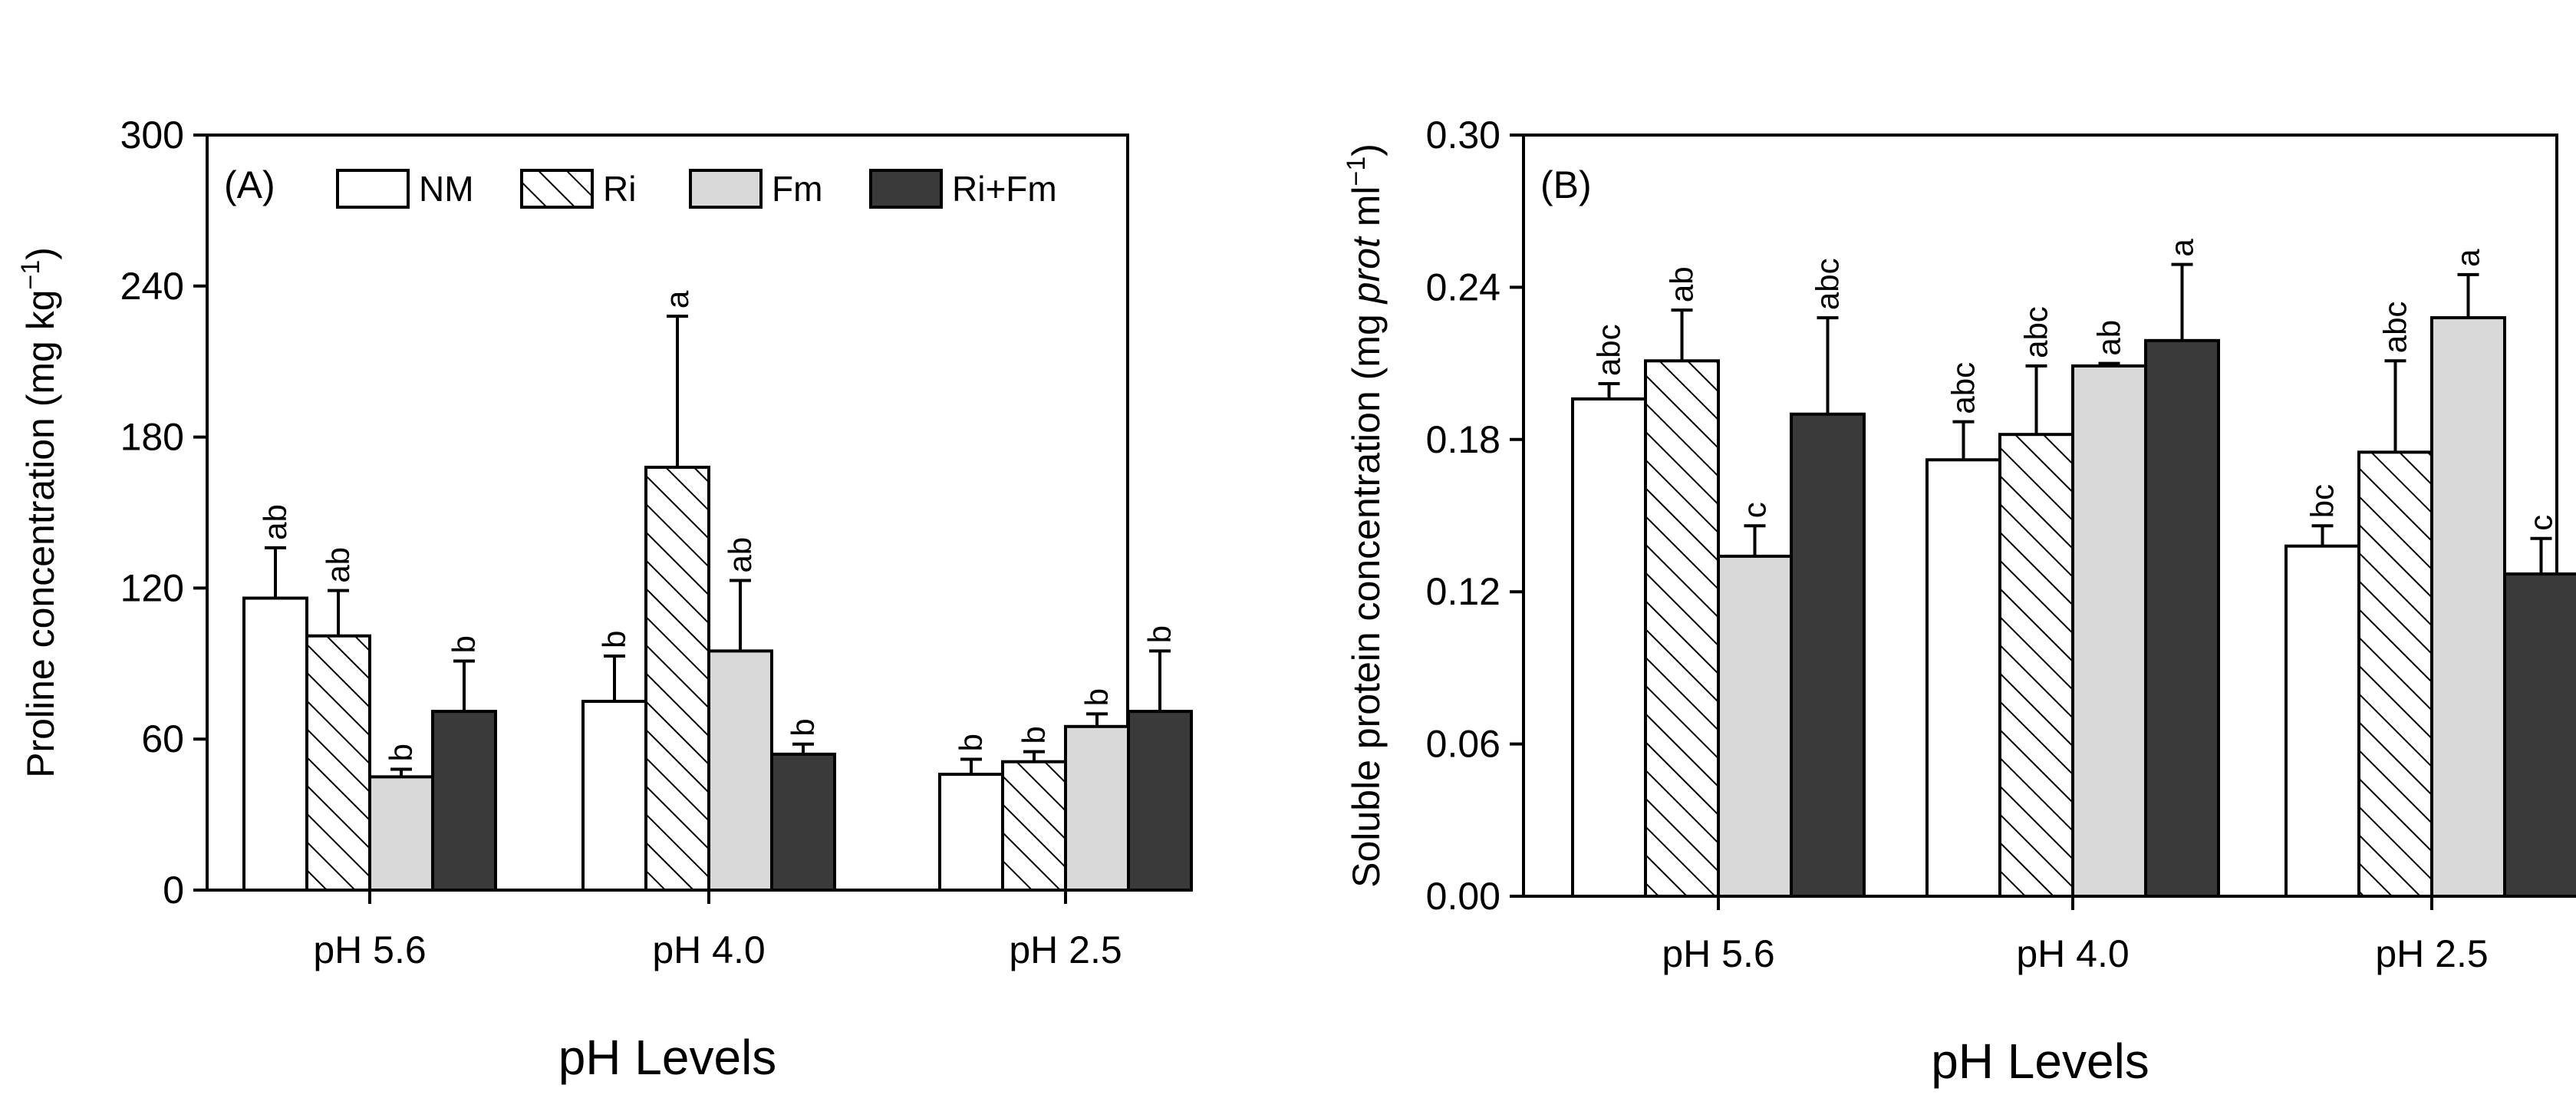 Image resolution: width=2576 pixels, height=1108 pixels. I want to click on y-tick-label: 0.18, so click(1463, 439).